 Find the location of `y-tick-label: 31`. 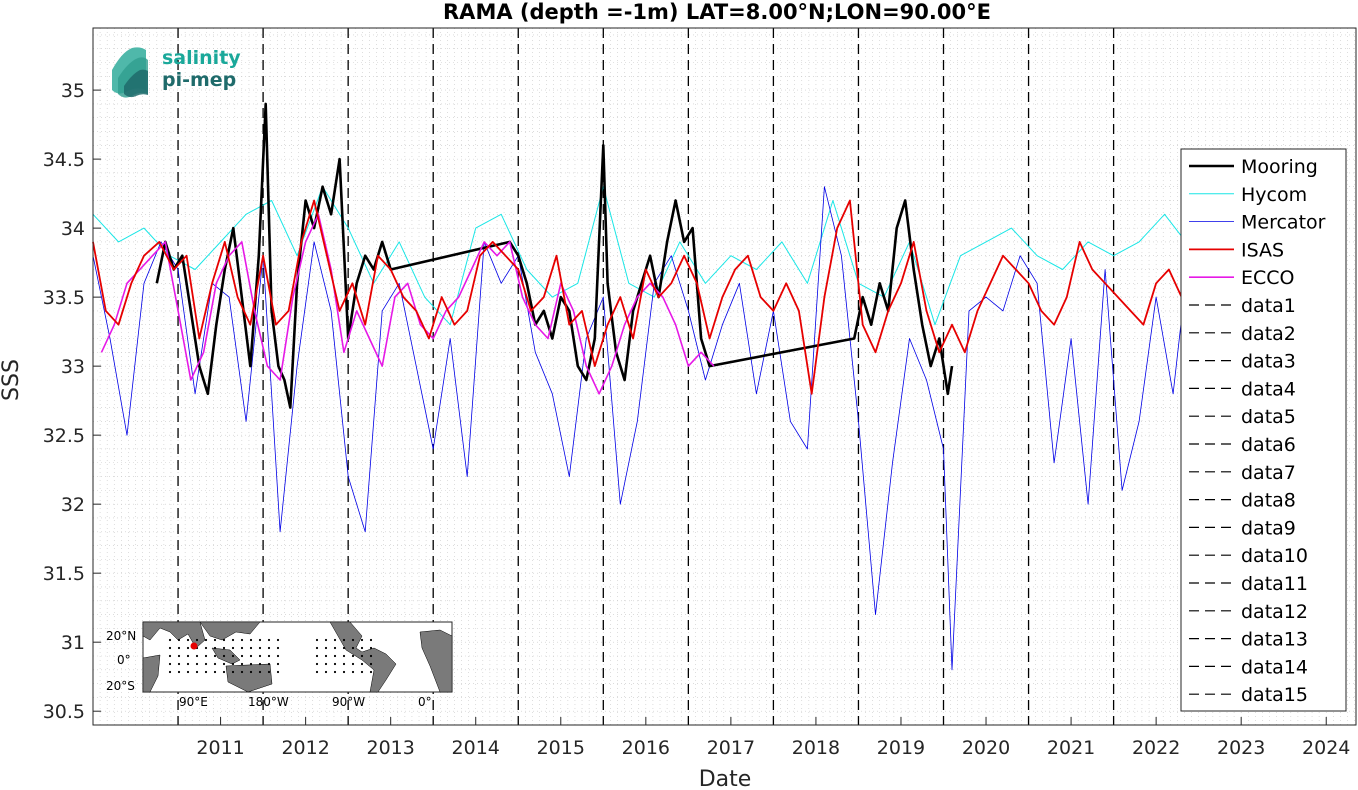

y-tick-label: 31 is located at coordinates (73, 643).